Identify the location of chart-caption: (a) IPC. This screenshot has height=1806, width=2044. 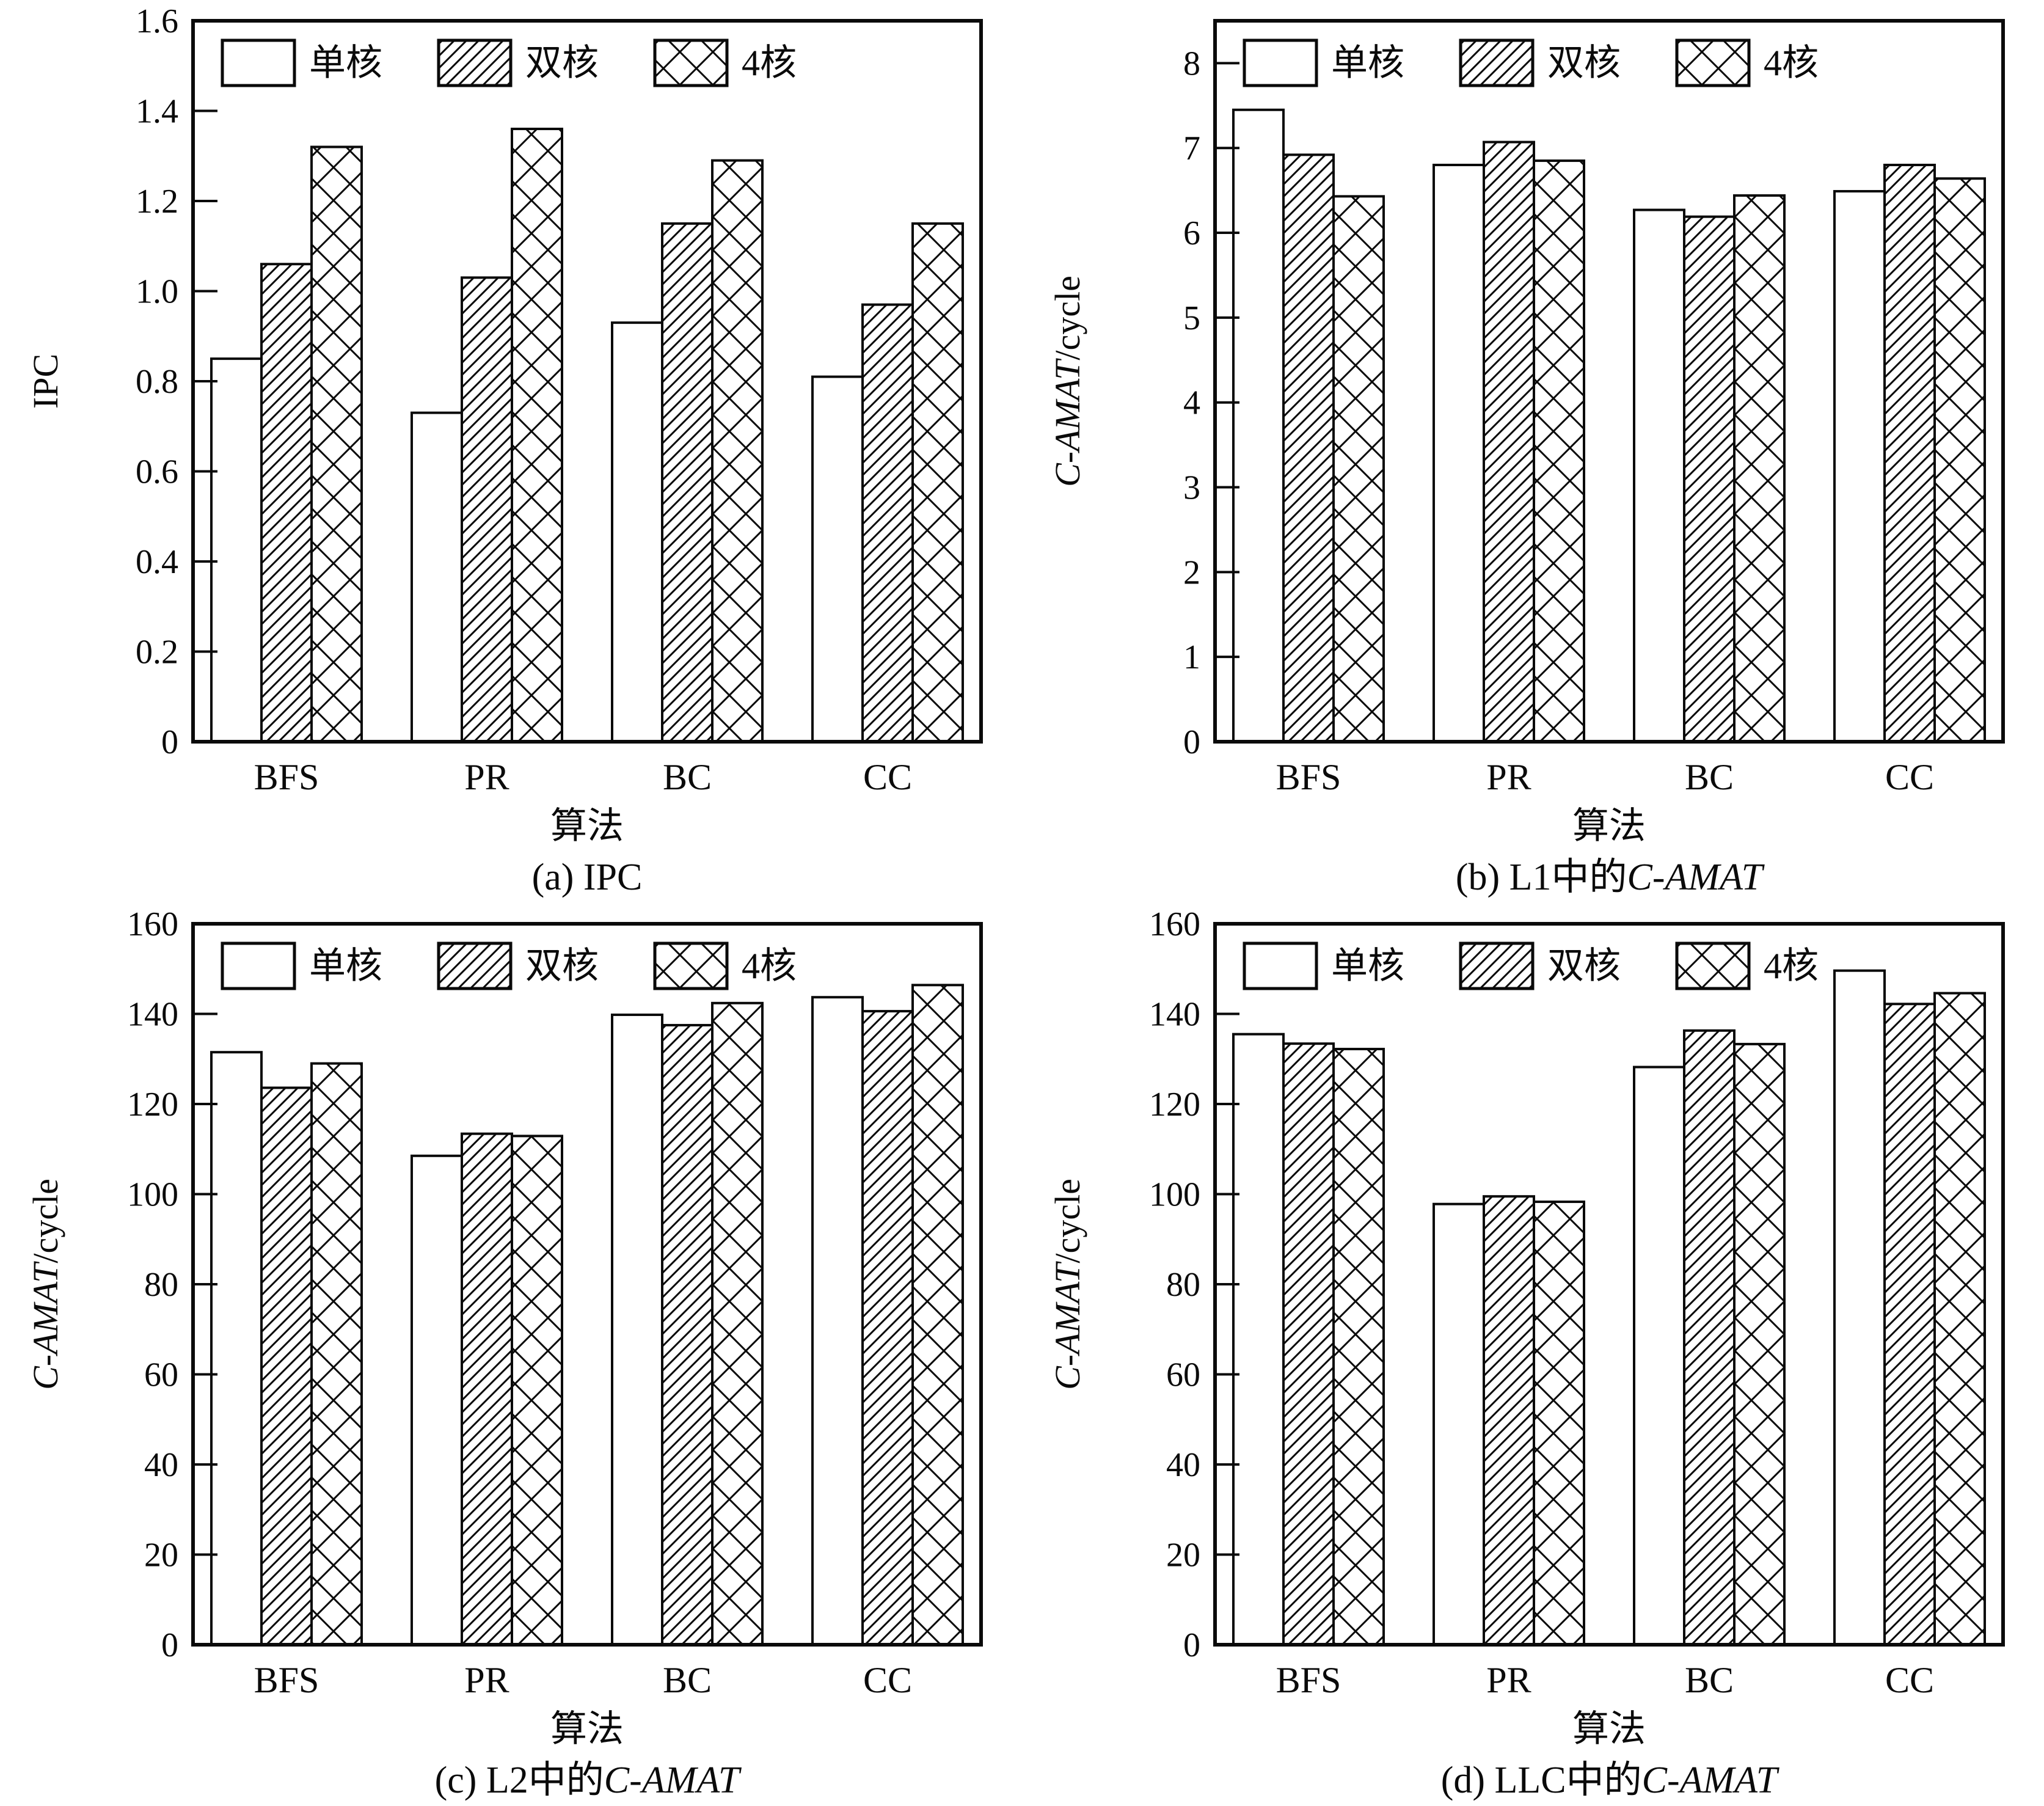
(588, 877).